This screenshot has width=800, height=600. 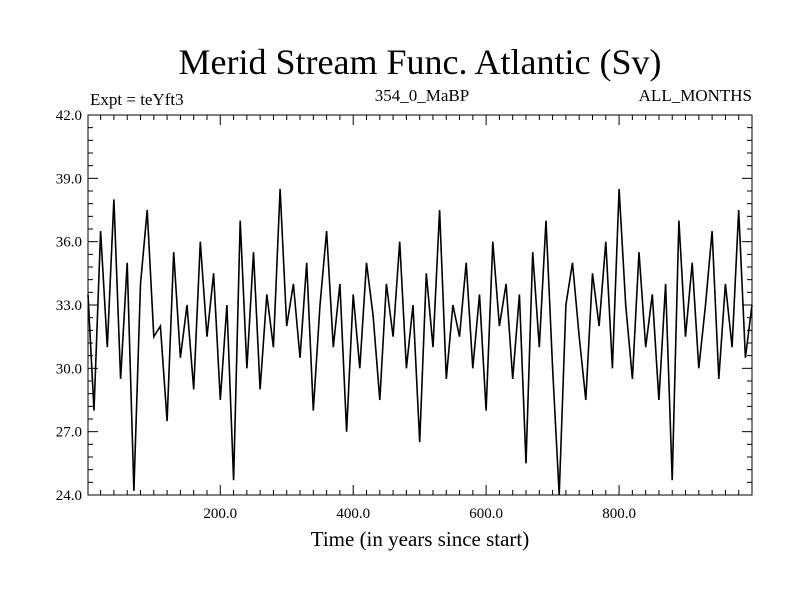 I want to click on period-label: 354_0_MaBP, so click(x=422, y=95).